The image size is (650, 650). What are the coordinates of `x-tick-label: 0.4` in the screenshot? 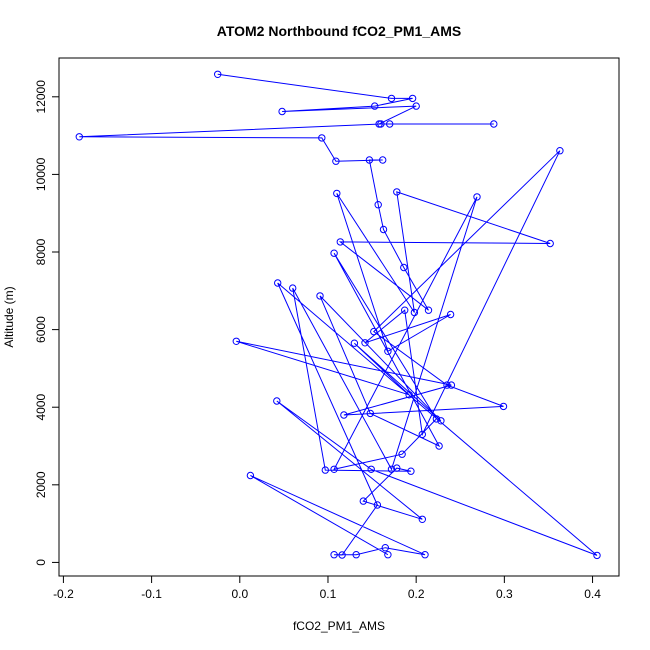 It's located at (592, 594).